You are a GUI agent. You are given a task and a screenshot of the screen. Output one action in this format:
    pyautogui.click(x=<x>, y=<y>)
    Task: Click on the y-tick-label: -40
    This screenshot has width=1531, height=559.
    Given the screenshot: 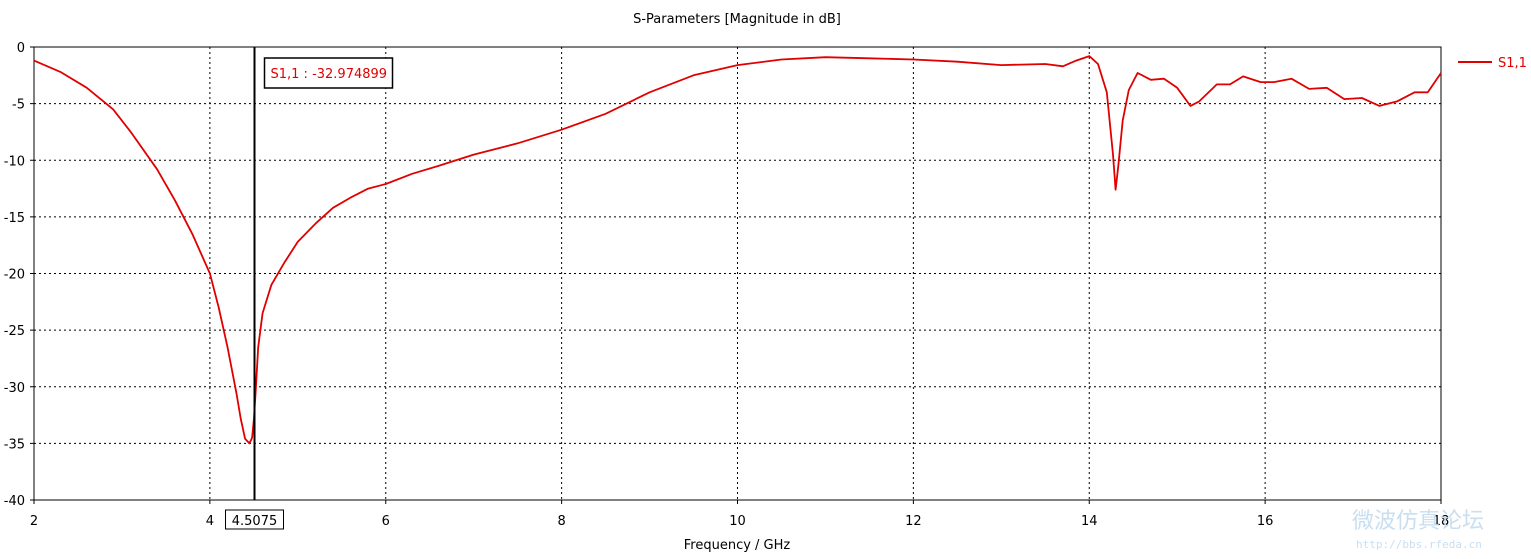 What is the action you would take?
    pyautogui.click(x=14, y=501)
    